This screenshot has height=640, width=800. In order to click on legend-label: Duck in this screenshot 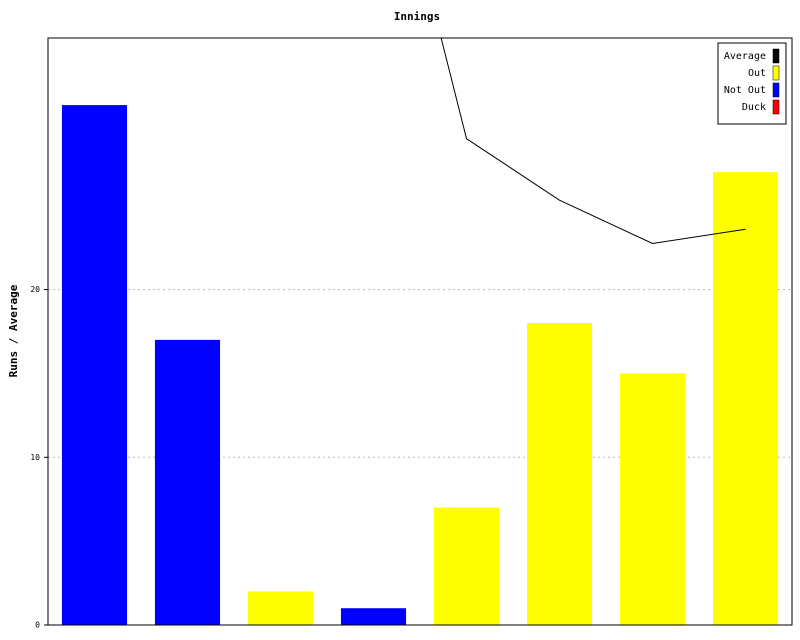, I will do `click(754, 107)`.